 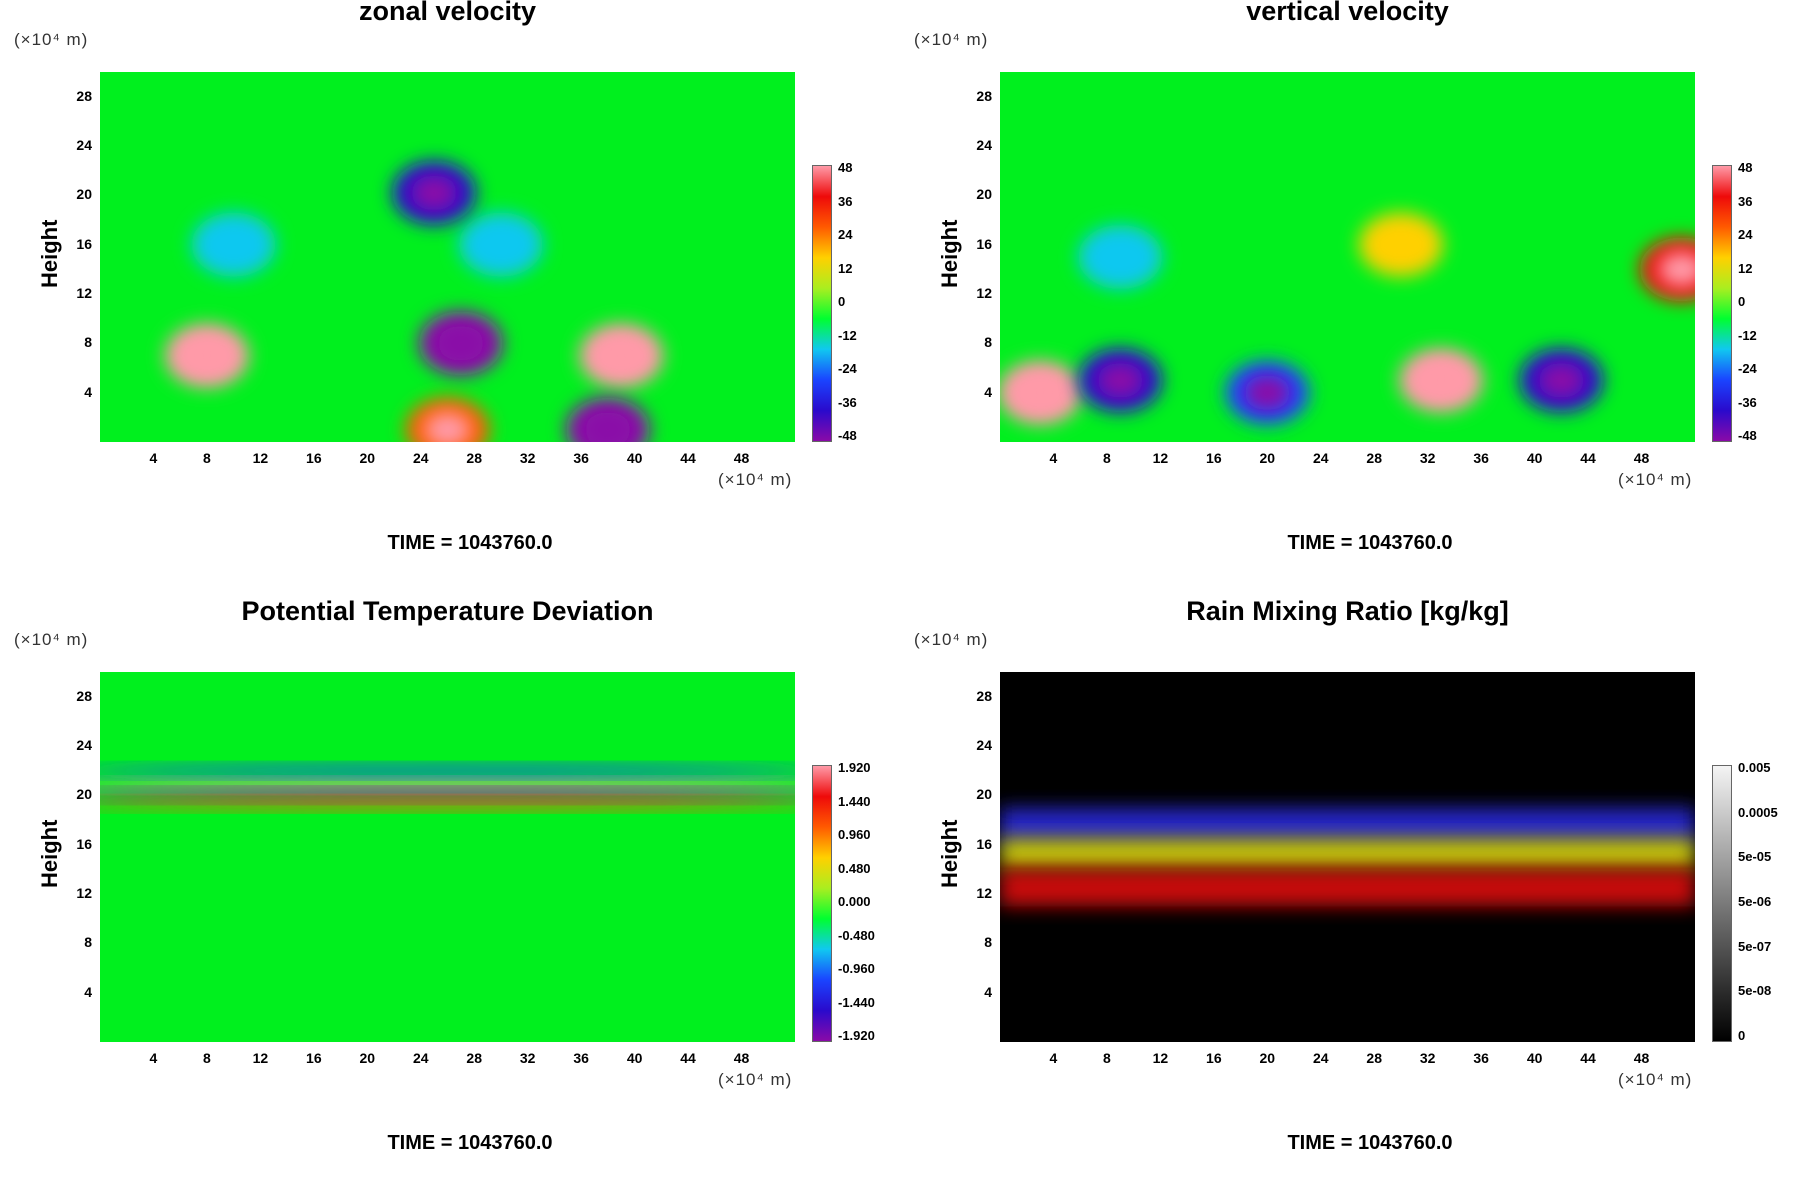 What do you see at coordinates (856, 968) in the screenshot?
I see `colorbar-tick-label: -0.960` at bounding box center [856, 968].